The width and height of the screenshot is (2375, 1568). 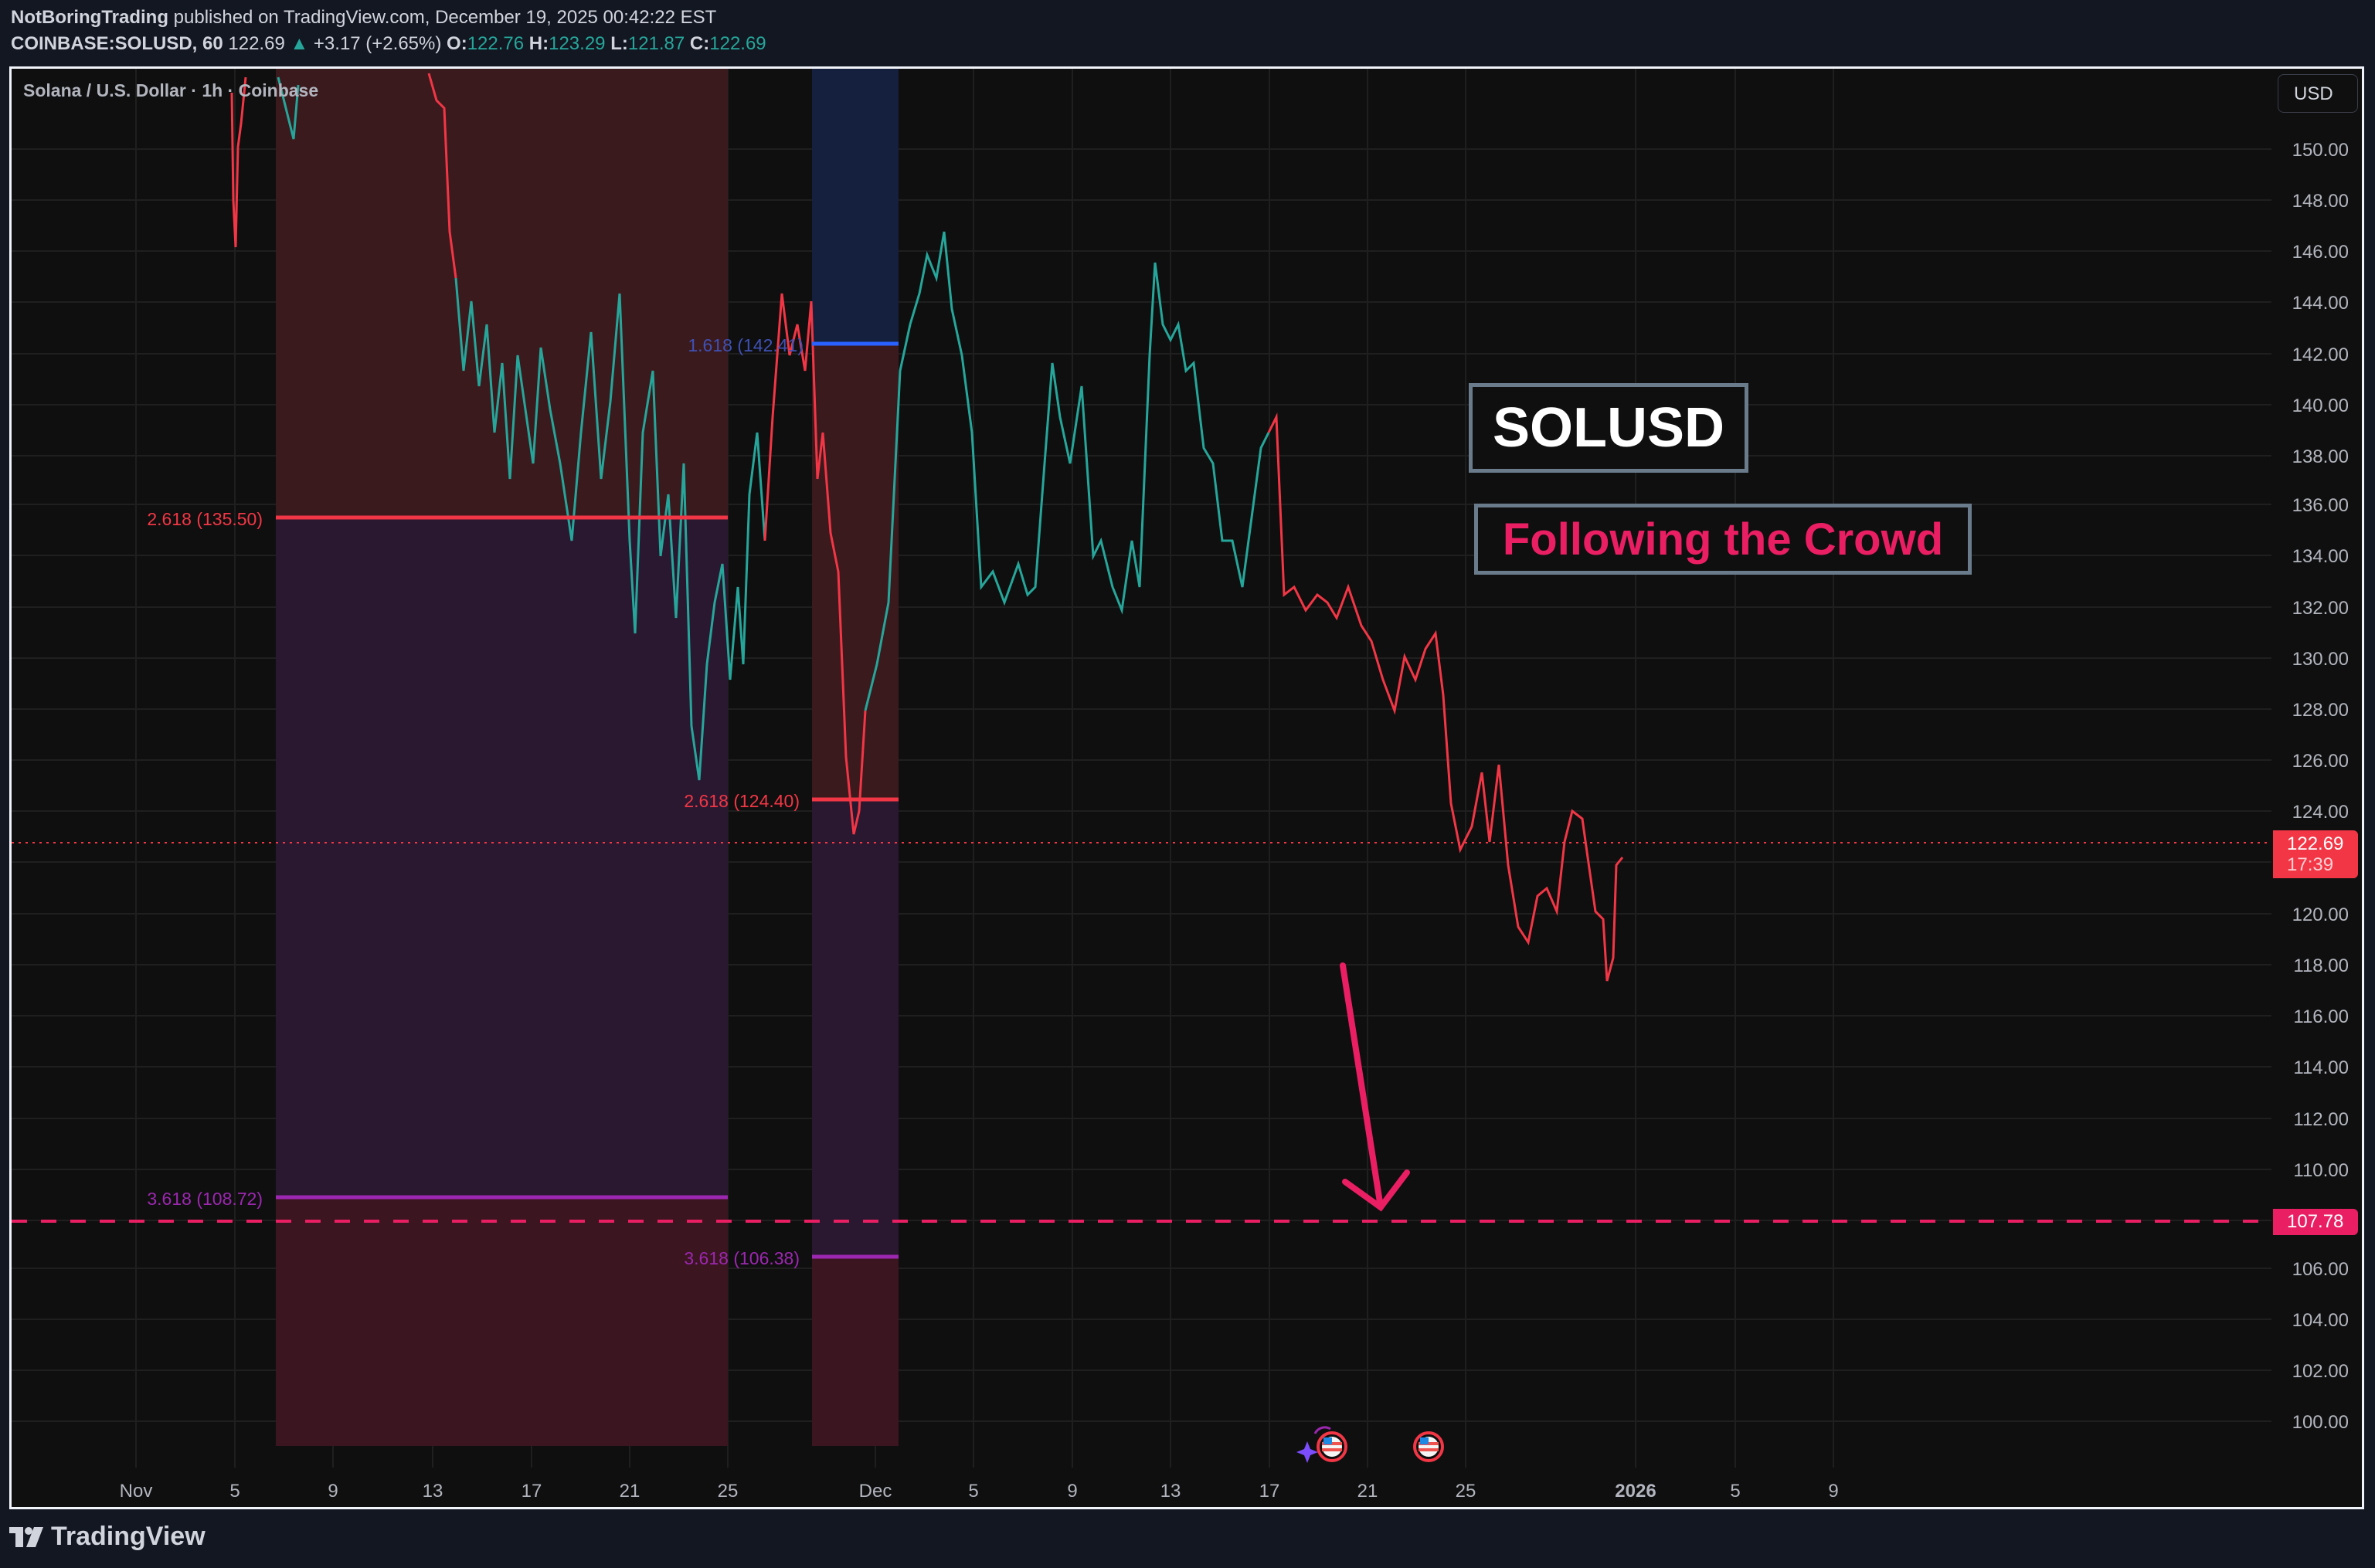 What do you see at coordinates (619, 44) in the screenshot?
I see `low-label: L:` at bounding box center [619, 44].